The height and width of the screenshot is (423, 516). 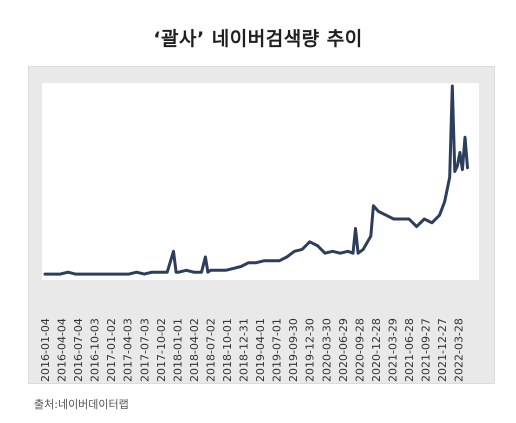 What do you see at coordinates (45, 350) in the screenshot?
I see `x-tick-label: 2016-01-04` at bounding box center [45, 350].